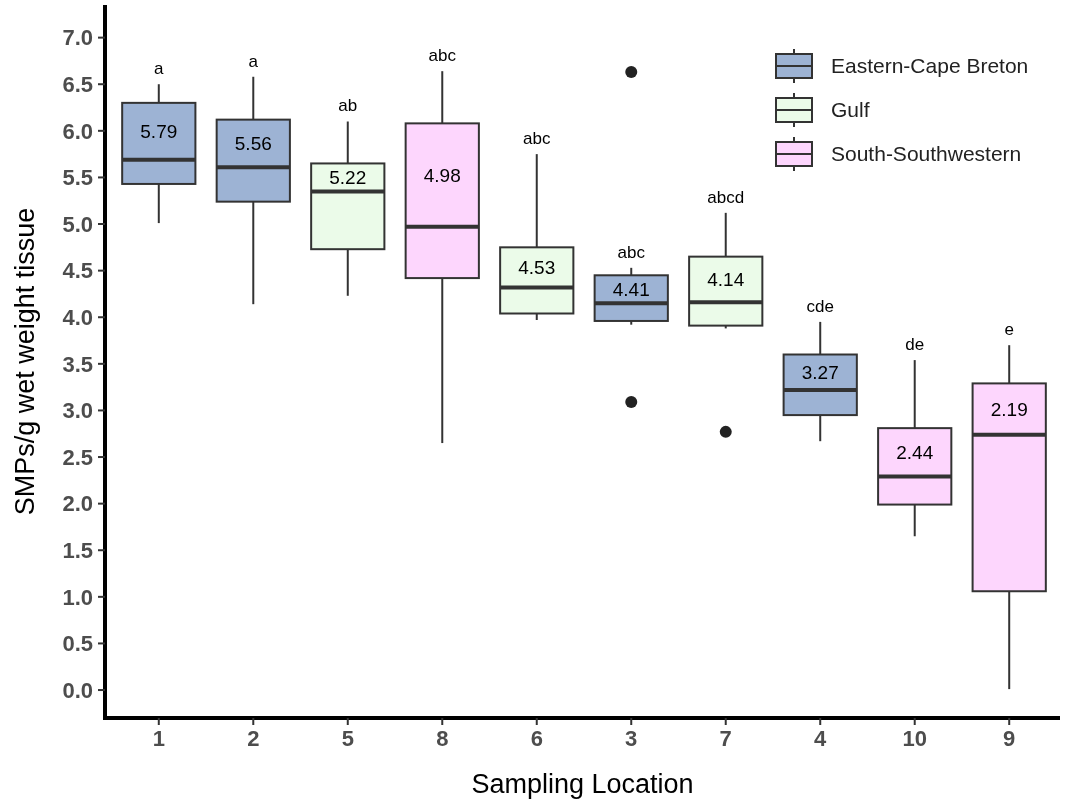 The height and width of the screenshot is (805, 1069). Describe the element at coordinates (77, 178) in the screenshot. I see `y-tick-label: 5.5` at that location.